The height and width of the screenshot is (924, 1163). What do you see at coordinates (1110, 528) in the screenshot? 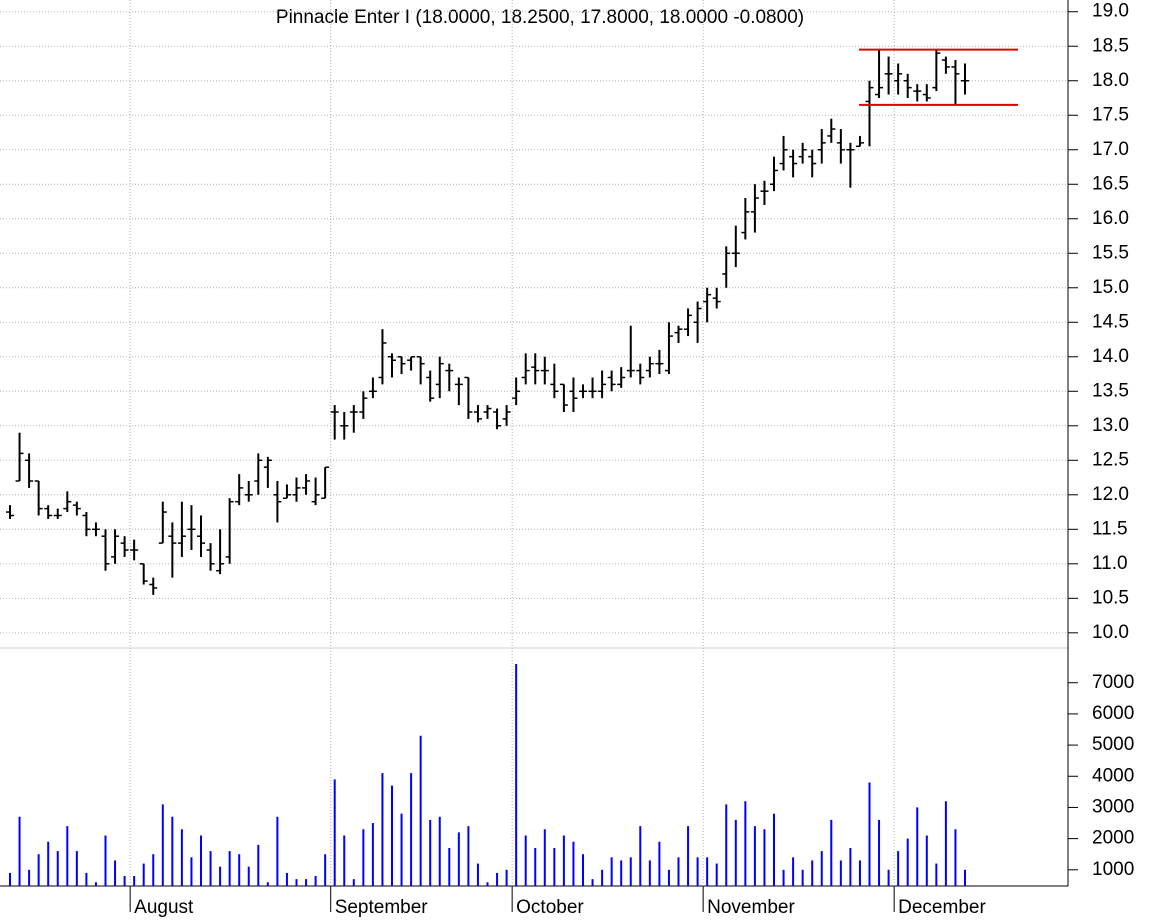
I see `y-tick-label: 11.5` at bounding box center [1110, 528].